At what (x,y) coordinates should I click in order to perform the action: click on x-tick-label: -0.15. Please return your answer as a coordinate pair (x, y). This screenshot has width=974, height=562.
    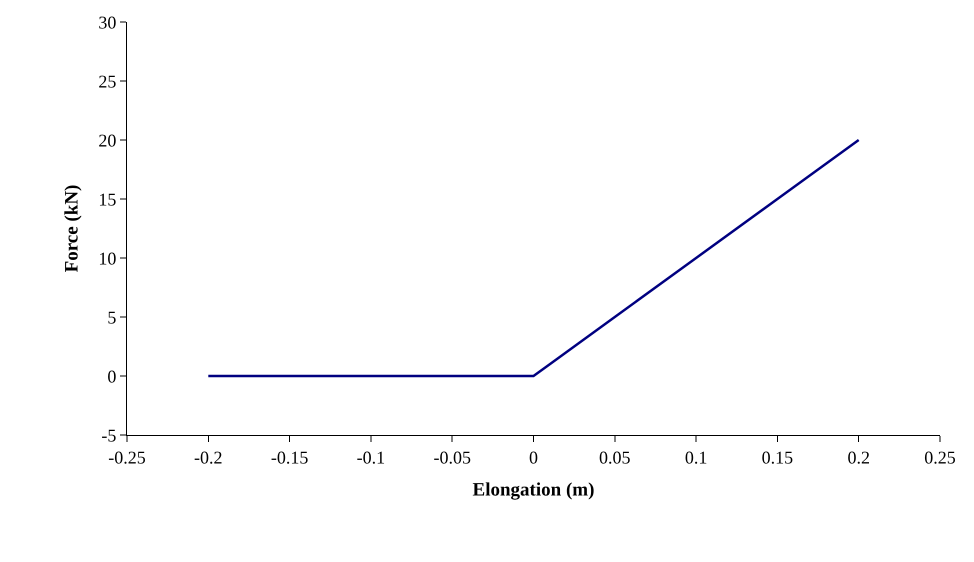
    Looking at the image, I should click on (289, 458).